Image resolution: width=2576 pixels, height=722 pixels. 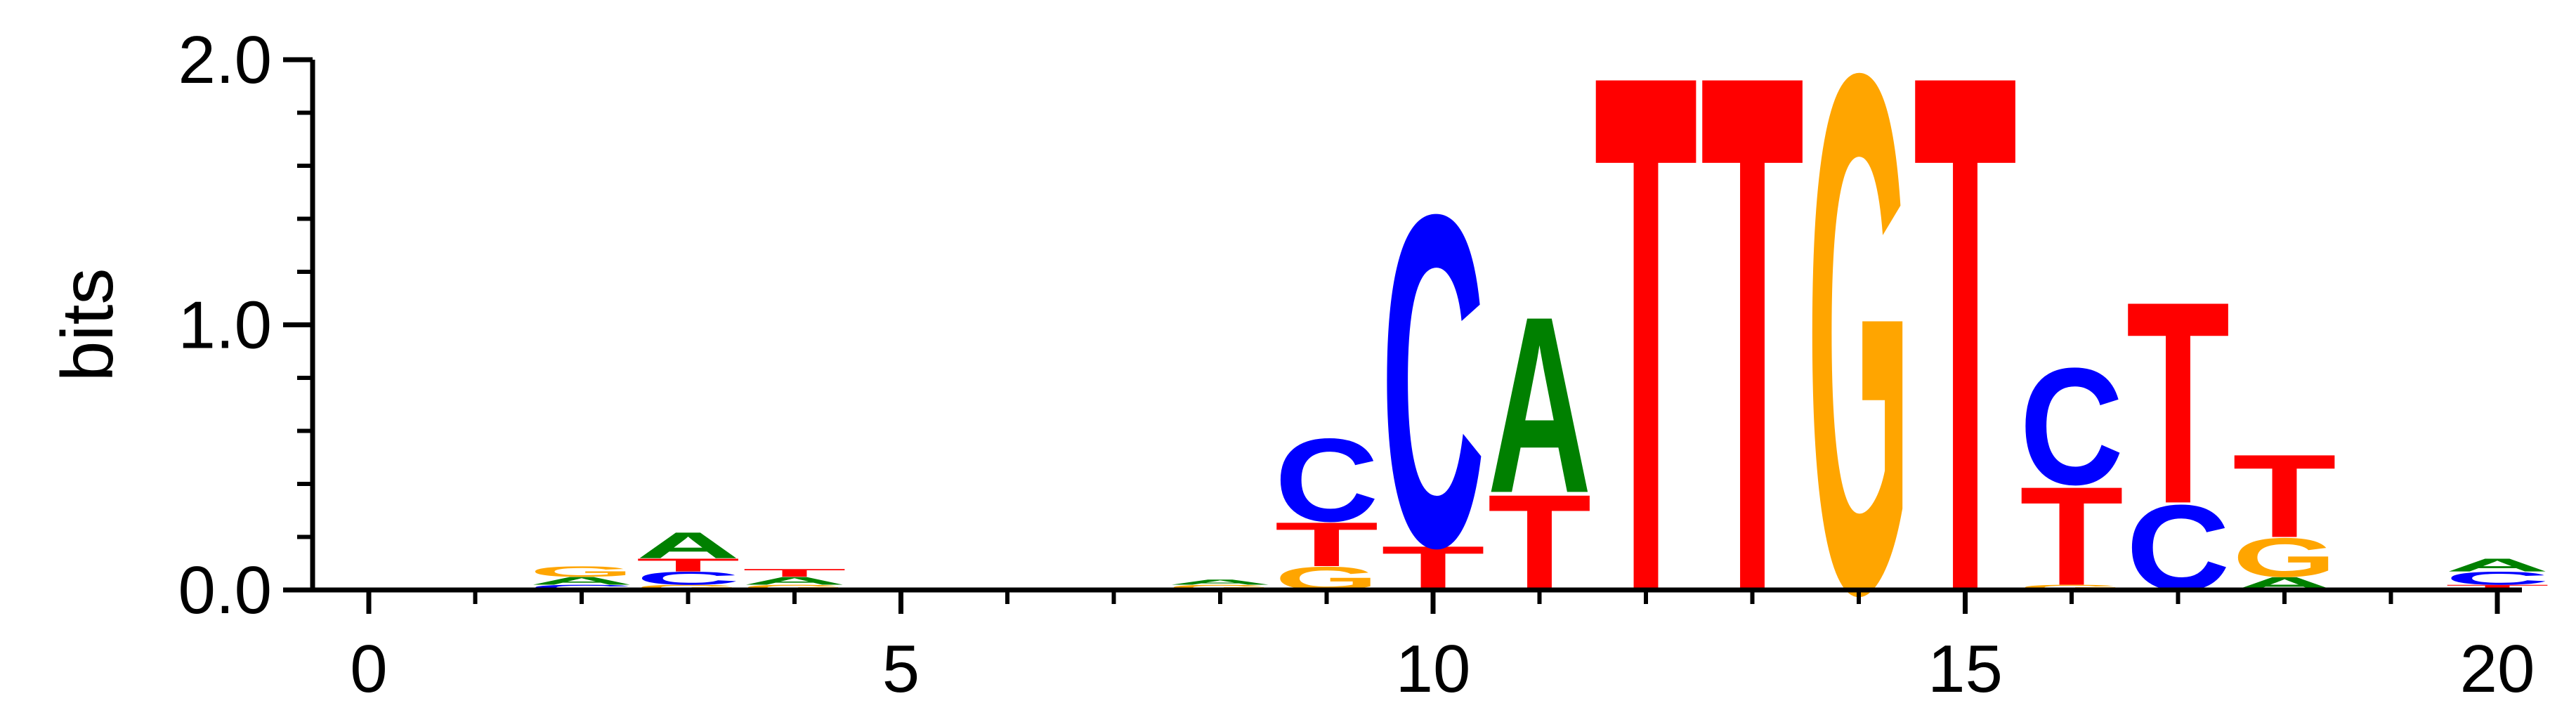 What do you see at coordinates (1220, 587) in the screenshot?
I see `logo-letter-G-pos-8: G` at bounding box center [1220, 587].